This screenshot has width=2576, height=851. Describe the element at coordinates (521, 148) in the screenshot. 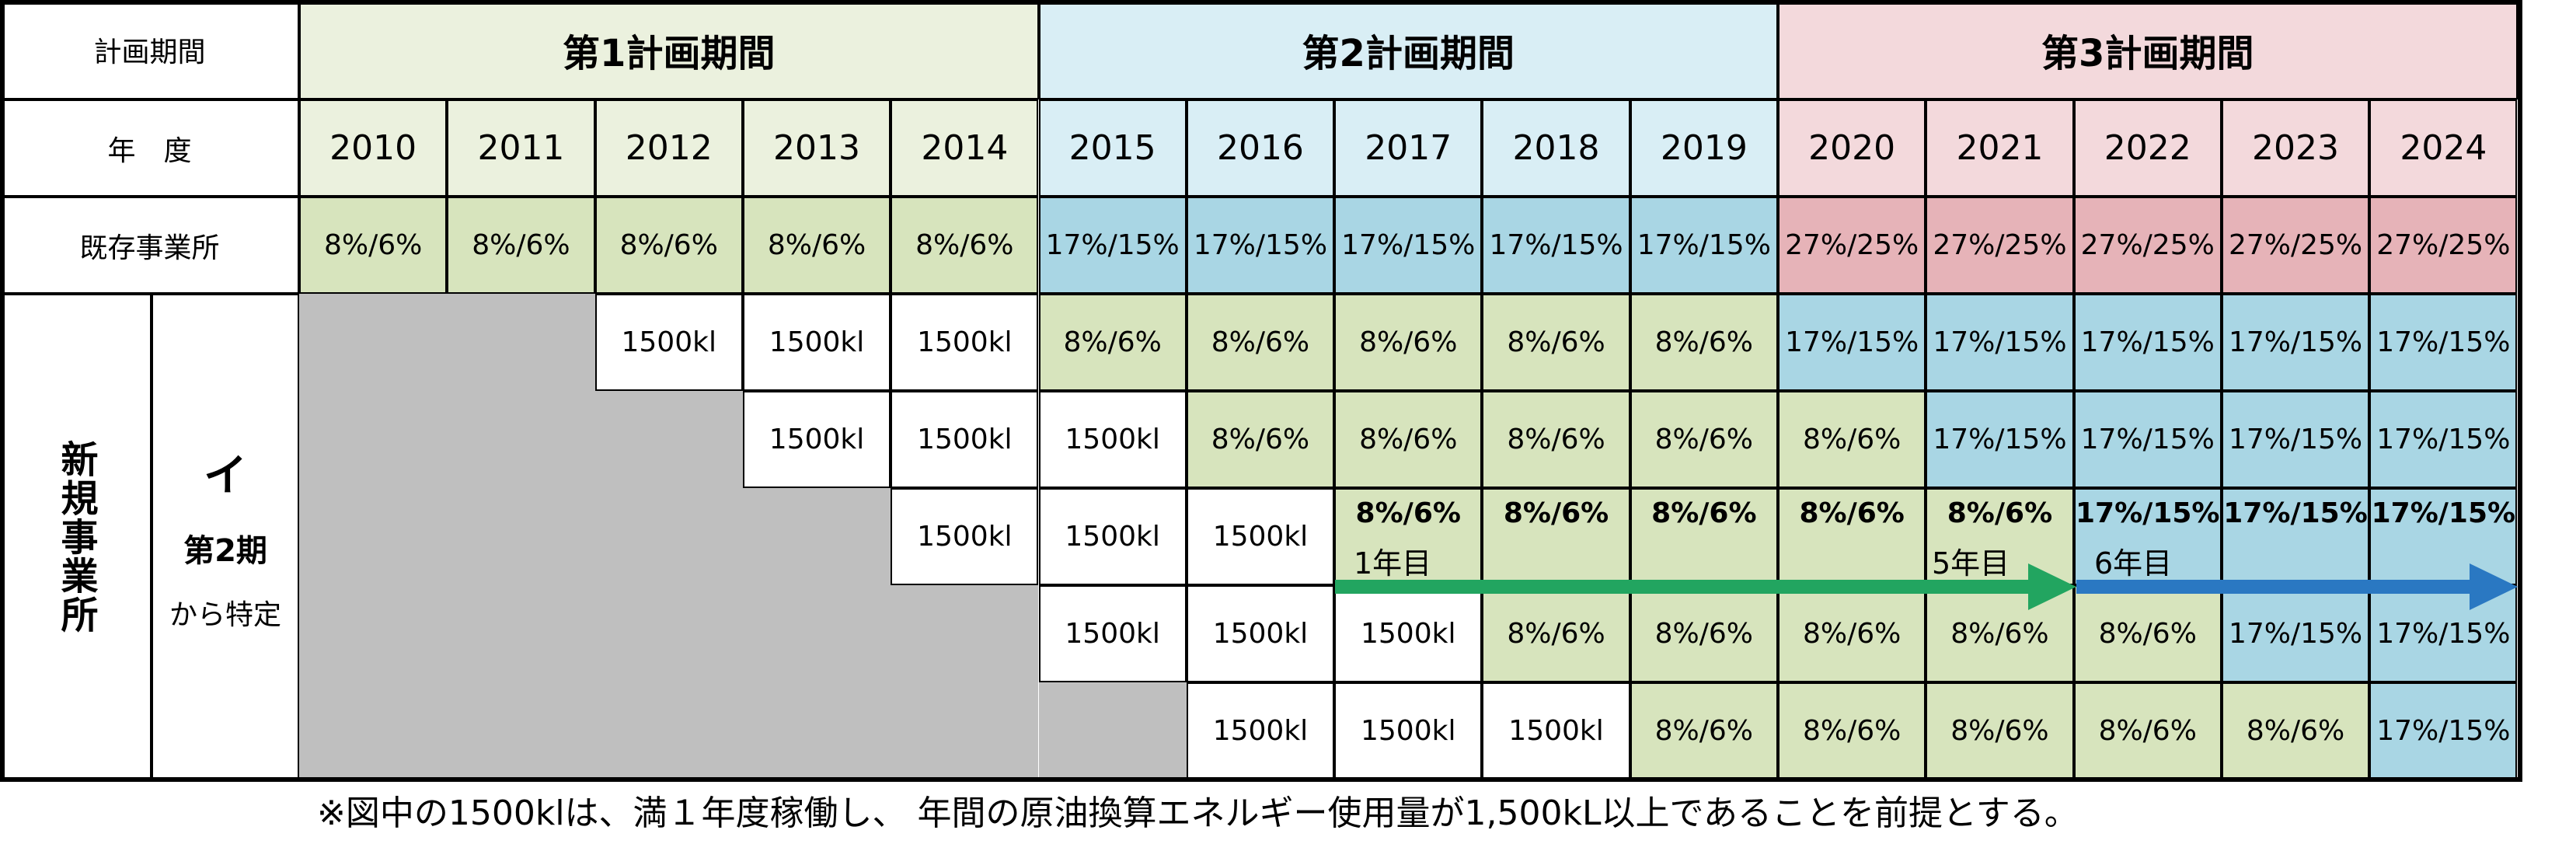

I see `year-2011: 2011` at that location.